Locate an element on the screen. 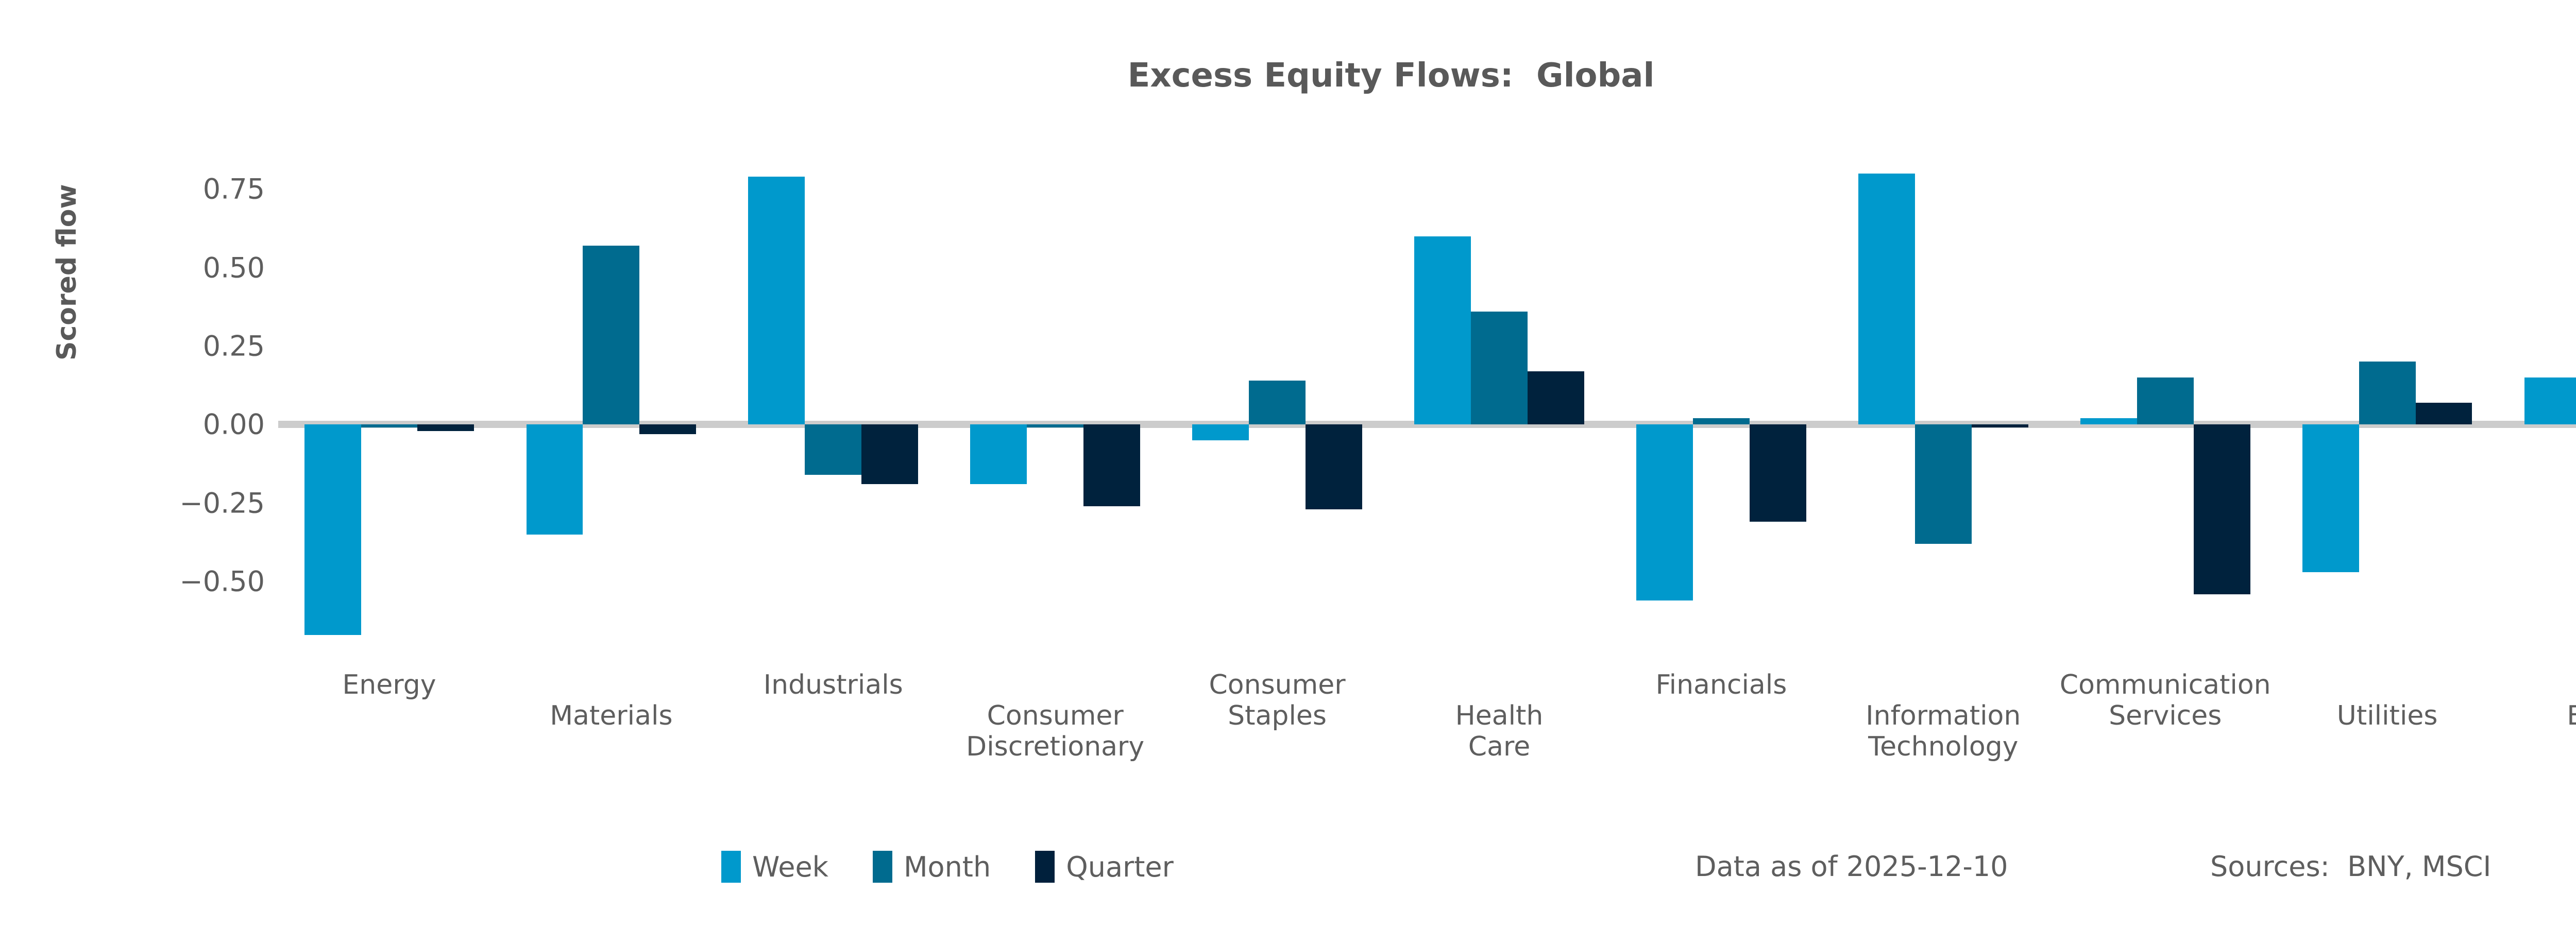 The width and height of the screenshot is (2576, 927). bar-utilities-month is located at coordinates (2387, 393).